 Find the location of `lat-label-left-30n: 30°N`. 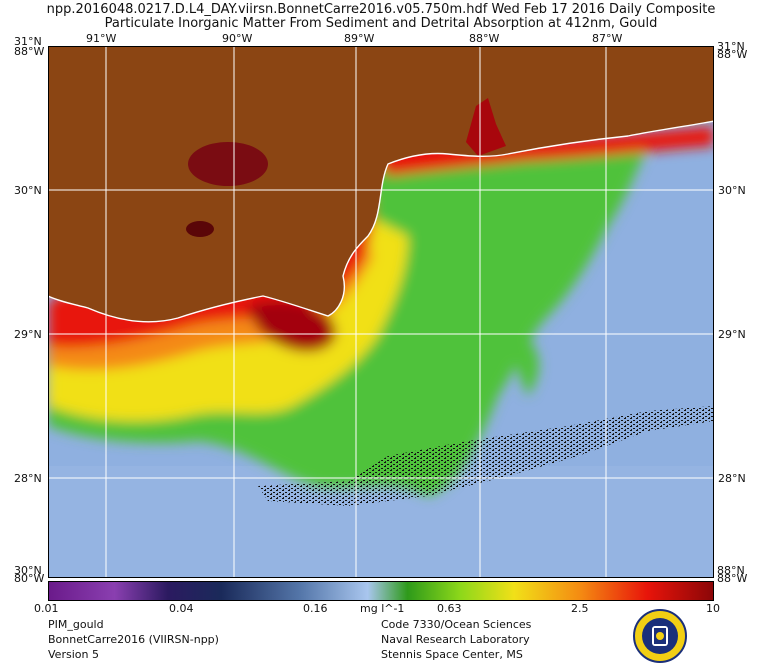

lat-label-left-30n: 30°N is located at coordinates (28, 190).